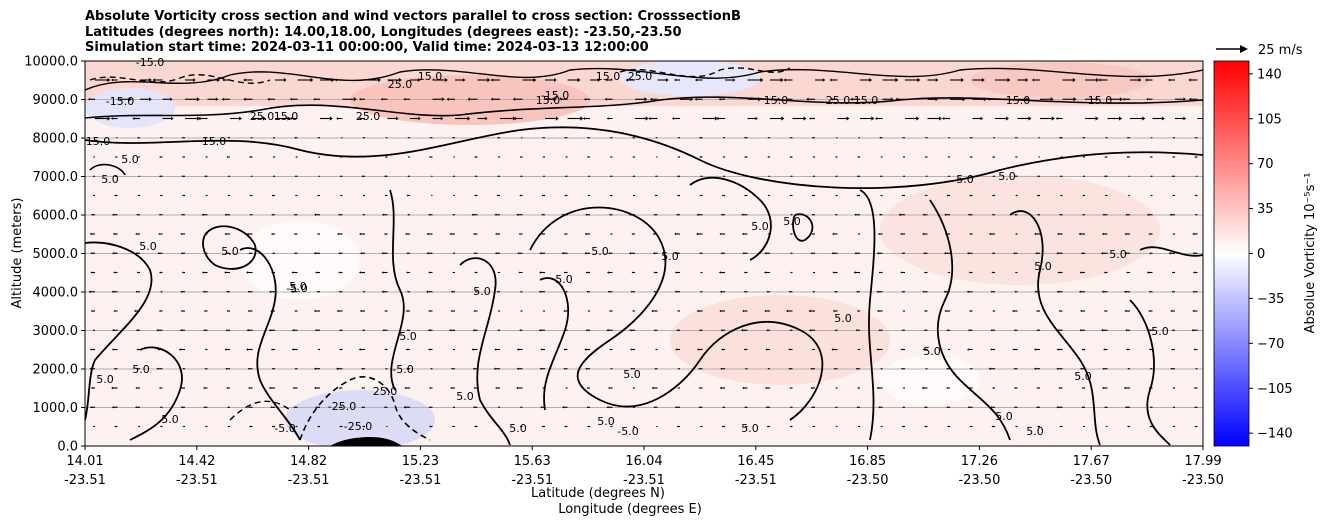 The image size is (1332, 526). Describe the element at coordinates (1091, 480) in the screenshot. I see `x-tick-label-lon: -23.50` at that location.